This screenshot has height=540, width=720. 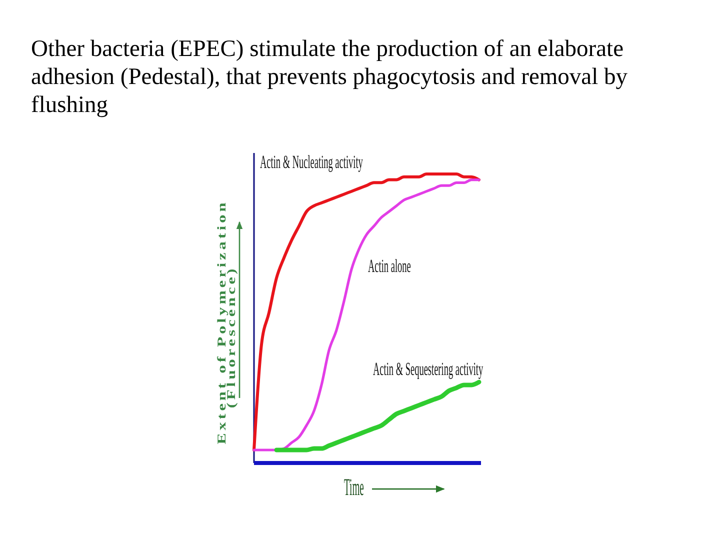 What do you see at coordinates (354, 487) in the screenshot?
I see `x-axis-title: Time` at bounding box center [354, 487].